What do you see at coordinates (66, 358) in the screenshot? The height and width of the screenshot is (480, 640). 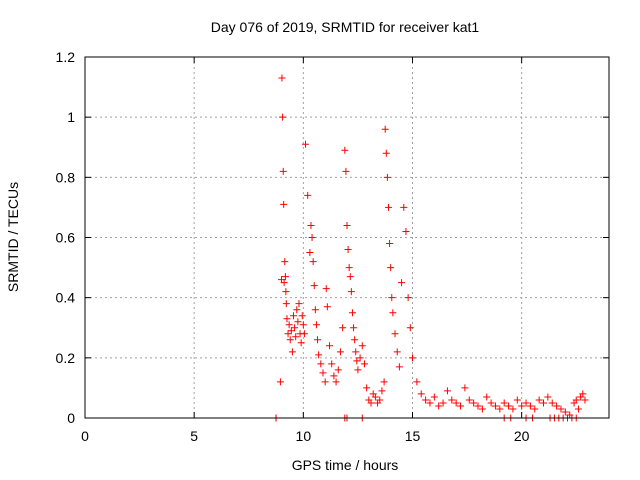 I see `y-tick-label: 0.2` at bounding box center [66, 358].